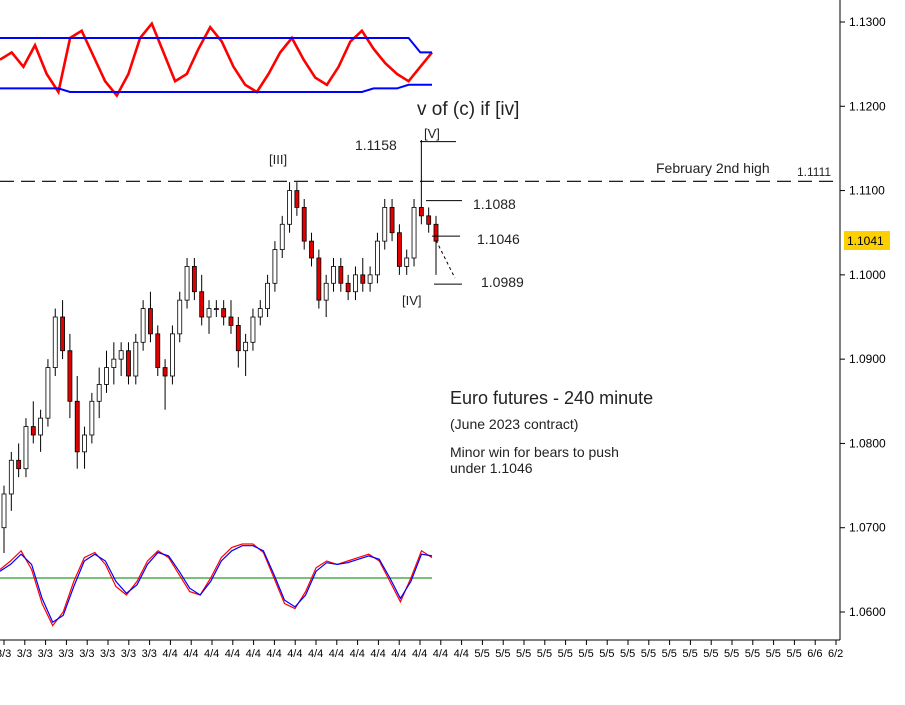 Image resolution: width=905 pixels, height=705 pixels. Describe the element at coordinates (867, 612) in the screenshot. I see `y-tick-label: 1.0600` at that location.